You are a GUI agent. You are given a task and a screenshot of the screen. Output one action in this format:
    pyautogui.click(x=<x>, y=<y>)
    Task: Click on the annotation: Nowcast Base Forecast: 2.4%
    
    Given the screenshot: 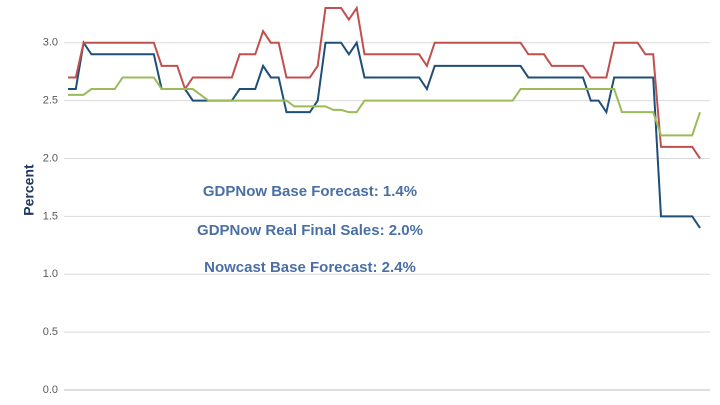 What is the action you would take?
    pyautogui.click(x=310, y=267)
    